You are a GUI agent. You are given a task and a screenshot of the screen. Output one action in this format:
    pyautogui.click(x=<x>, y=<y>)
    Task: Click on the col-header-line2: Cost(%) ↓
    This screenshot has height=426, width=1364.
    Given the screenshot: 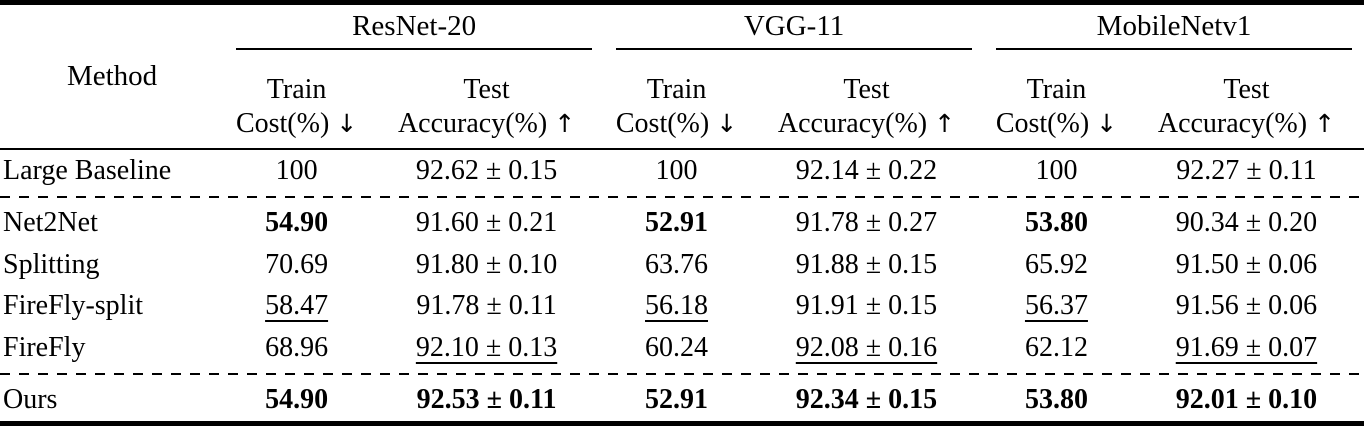 What is the action you would take?
    pyautogui.click(x=296, y=123)
    